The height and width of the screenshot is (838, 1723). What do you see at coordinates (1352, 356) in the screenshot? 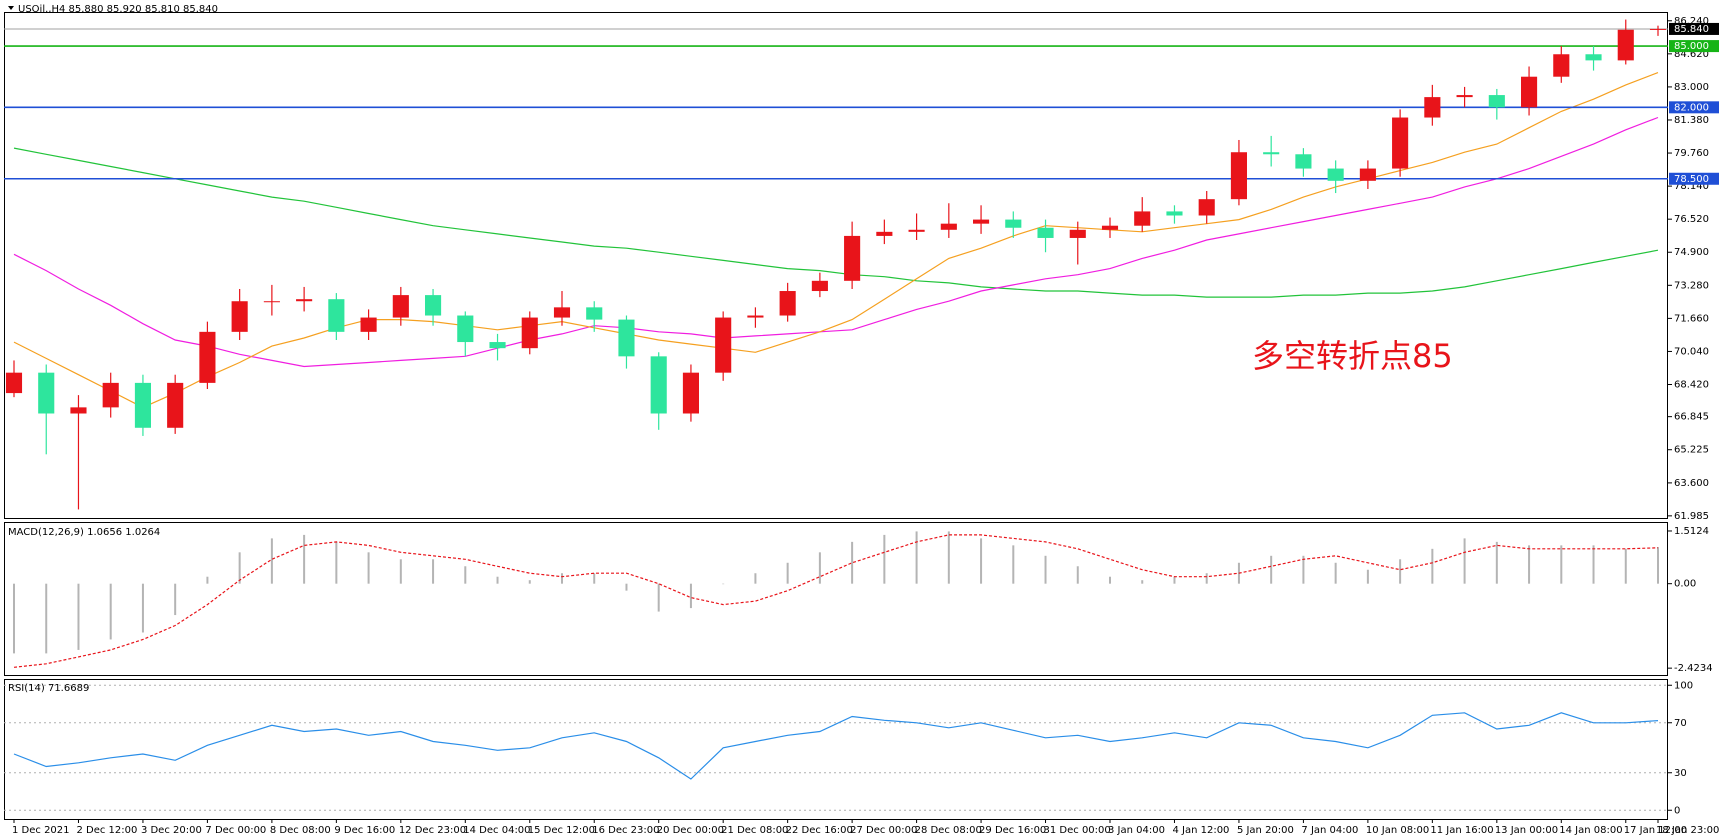
I see `annotation: 多空转折点85` at bounding box center [1352, 356].